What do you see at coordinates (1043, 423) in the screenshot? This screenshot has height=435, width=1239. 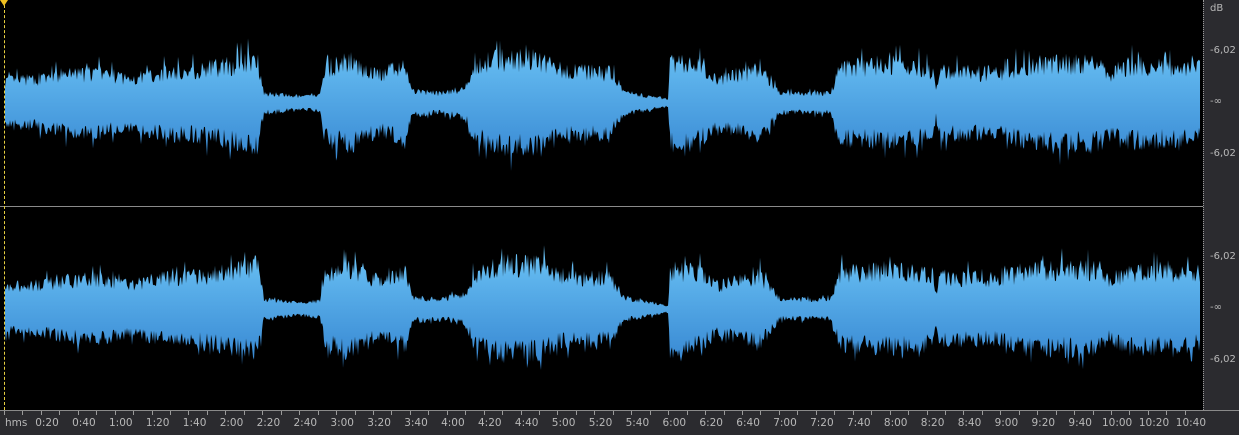 I see `ruler-tick-label: 9:20` at bounding box center [1043, 423].